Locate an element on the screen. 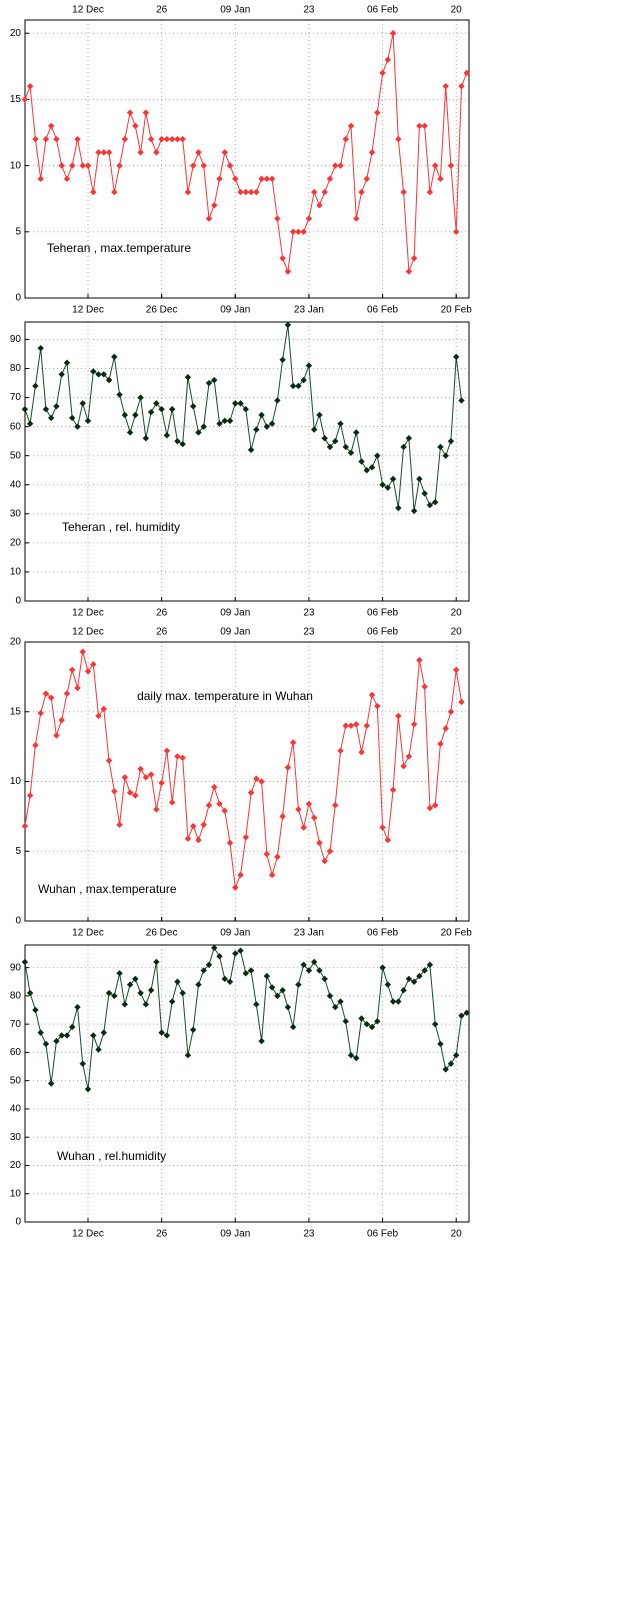 Image resolution: width=640 pixels, height=1605 pixels. y-tick-label: 10 is located at coordinates (16, 165).